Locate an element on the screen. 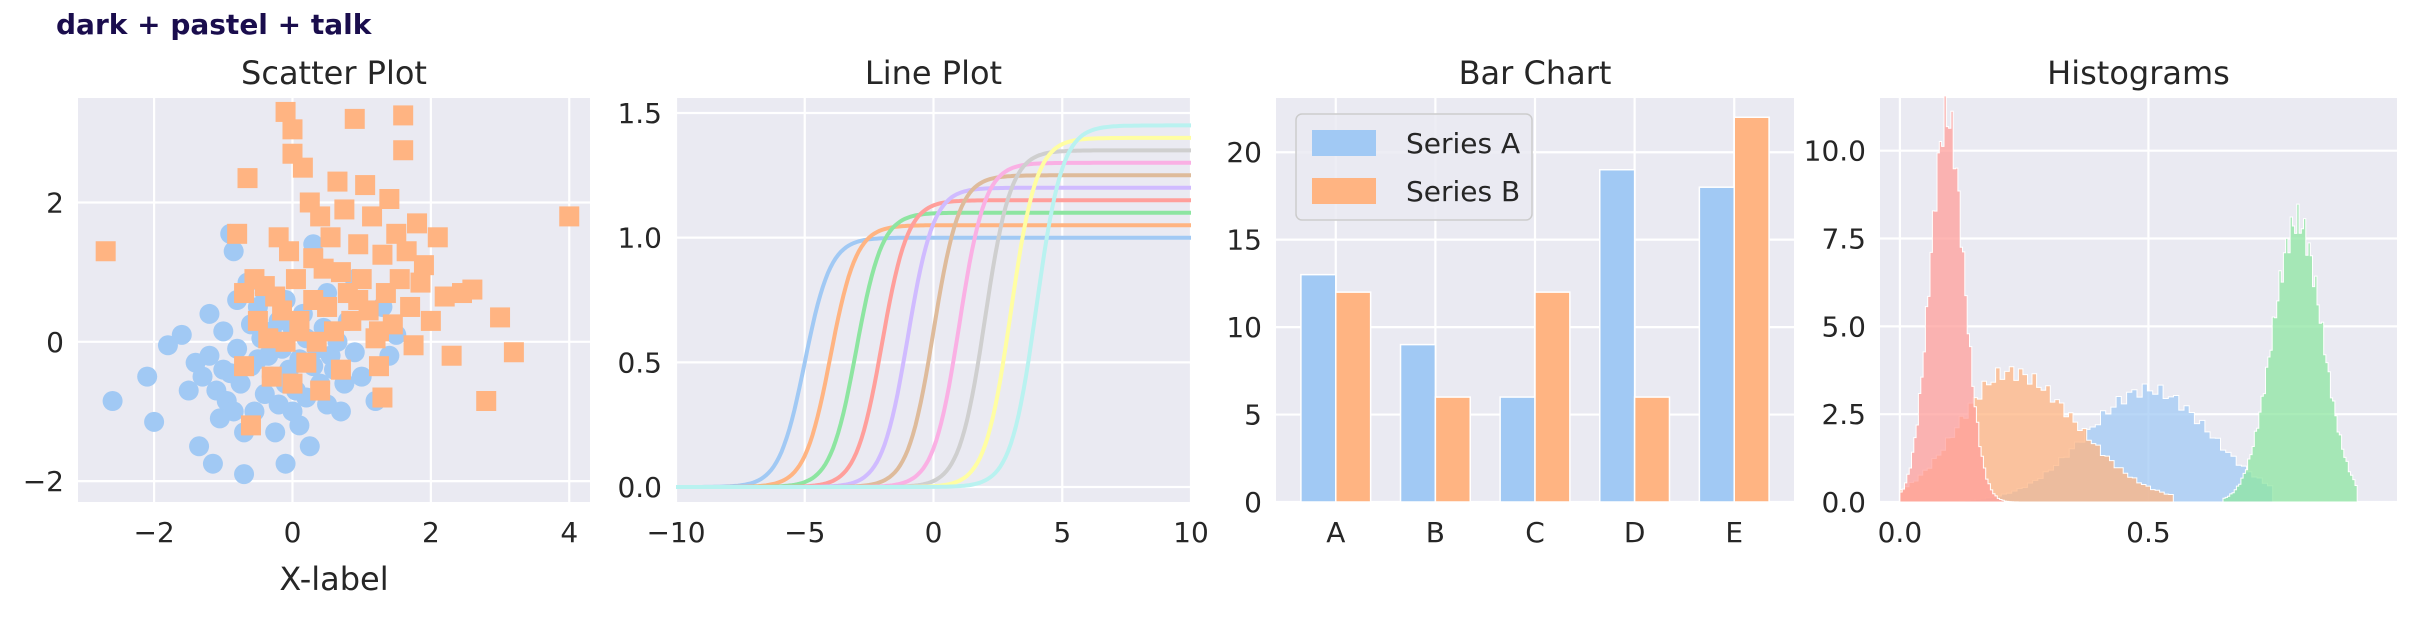  y-tick-label: 0 is located at coordinates (1253, 502).